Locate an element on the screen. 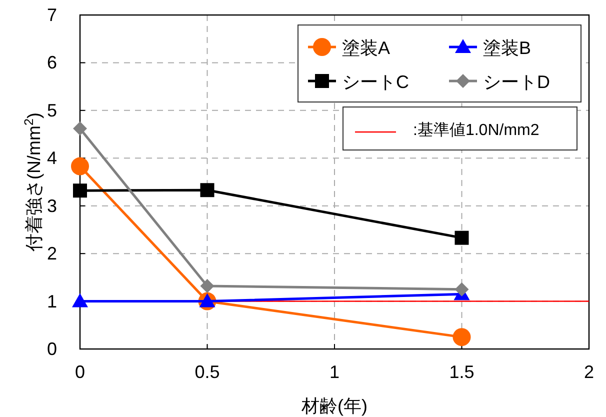 This screenshot has width=606, height=417. y-tick-label: 5 is located at coordinates (52, 110).